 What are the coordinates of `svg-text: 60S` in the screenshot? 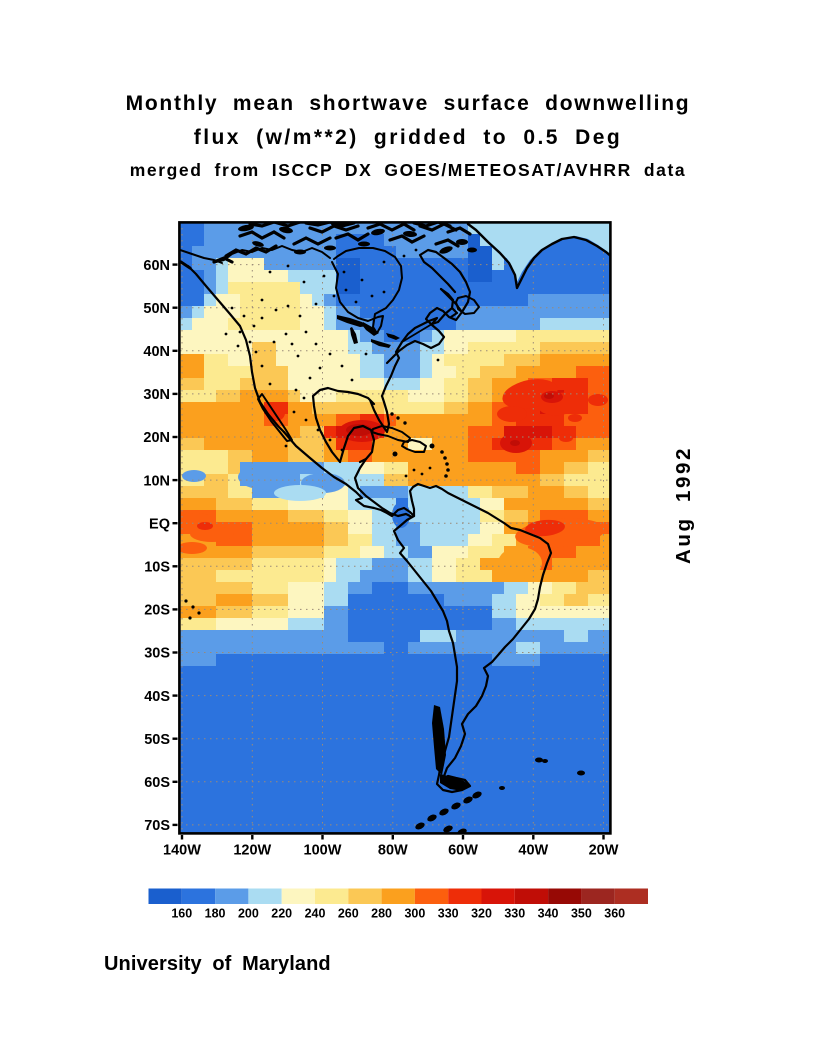 It's located at (157, 783).